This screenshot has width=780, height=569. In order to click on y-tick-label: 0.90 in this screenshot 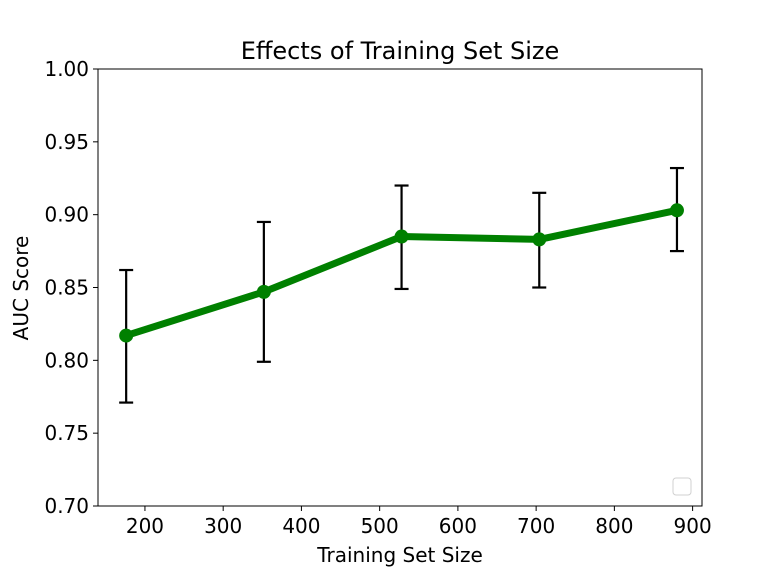, I will do `click(66, 215)`.